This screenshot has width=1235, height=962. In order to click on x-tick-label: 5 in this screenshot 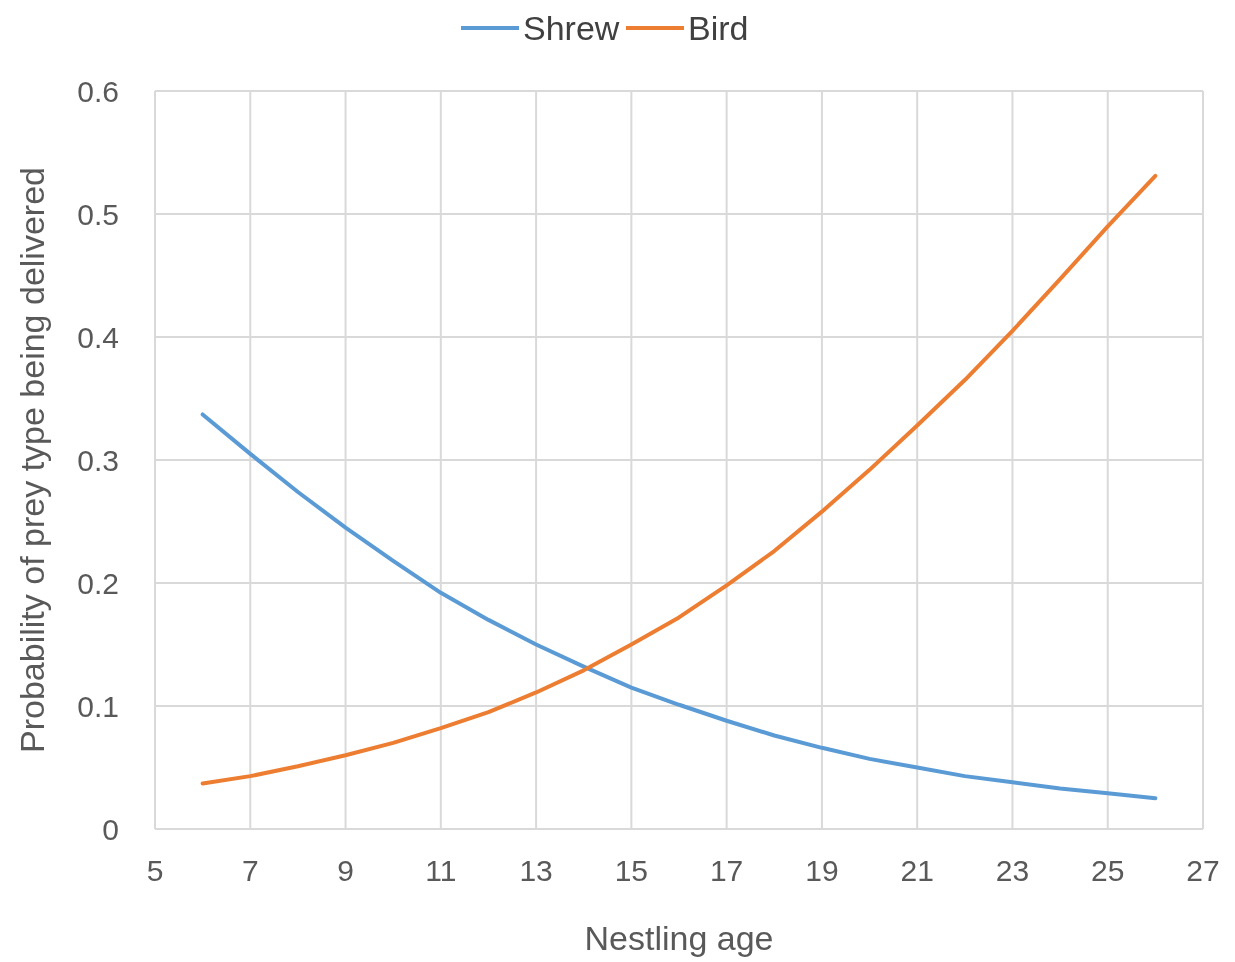, I will do `click(155, 870)`.